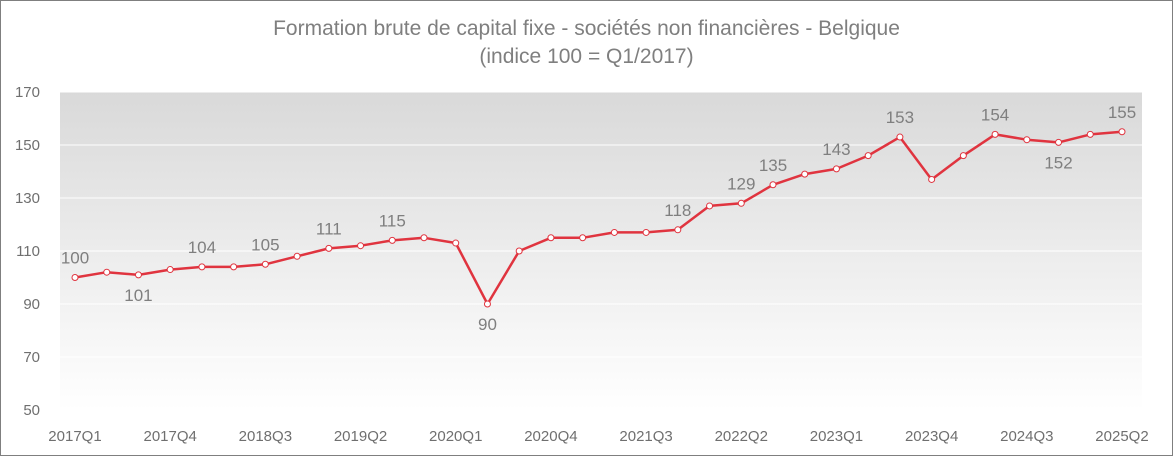 This screenshot has width=1173, height=456. I want to click on data-label: 101, so click(138, 295).